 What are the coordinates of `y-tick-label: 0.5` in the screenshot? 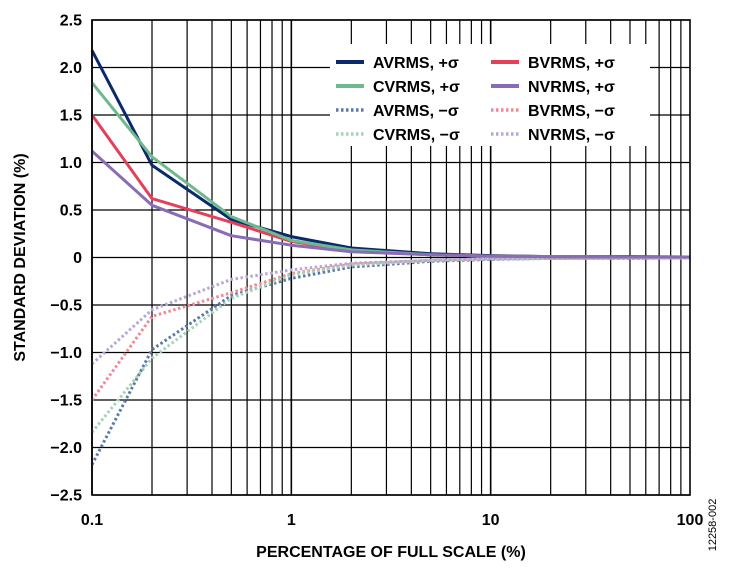 It's located at (71, 211).